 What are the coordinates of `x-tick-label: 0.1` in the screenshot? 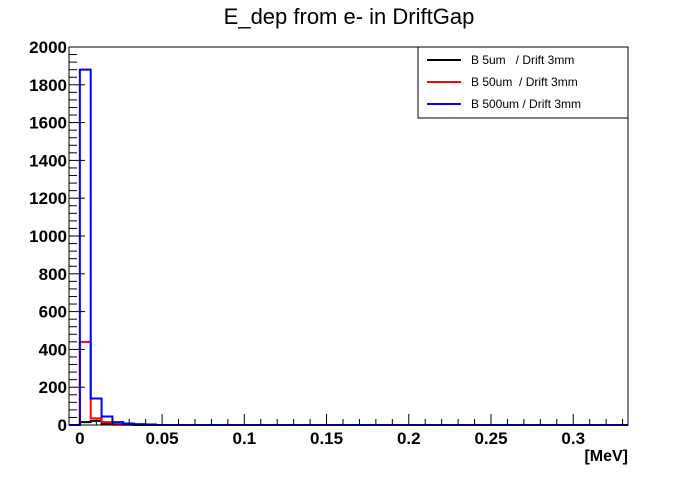 It's located at (244, 438).